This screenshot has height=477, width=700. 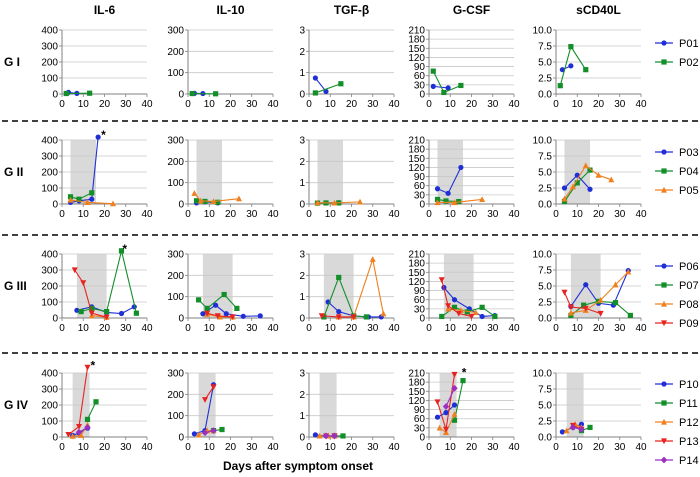 I want to click on y-tick-label: 300, so click(x=175, y=31).